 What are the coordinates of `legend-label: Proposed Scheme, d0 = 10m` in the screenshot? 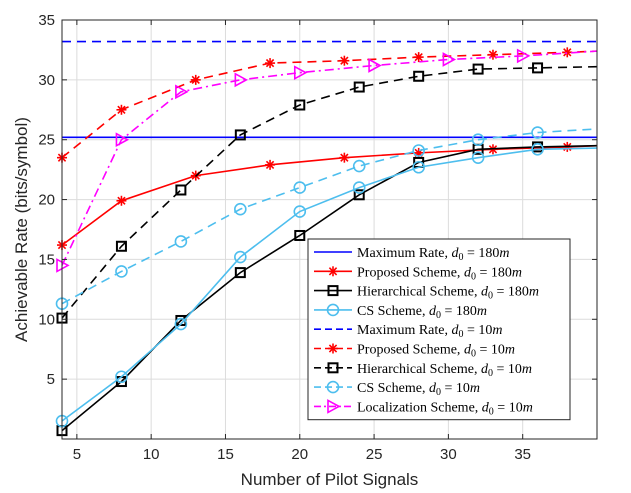 It's located at (436, 351).